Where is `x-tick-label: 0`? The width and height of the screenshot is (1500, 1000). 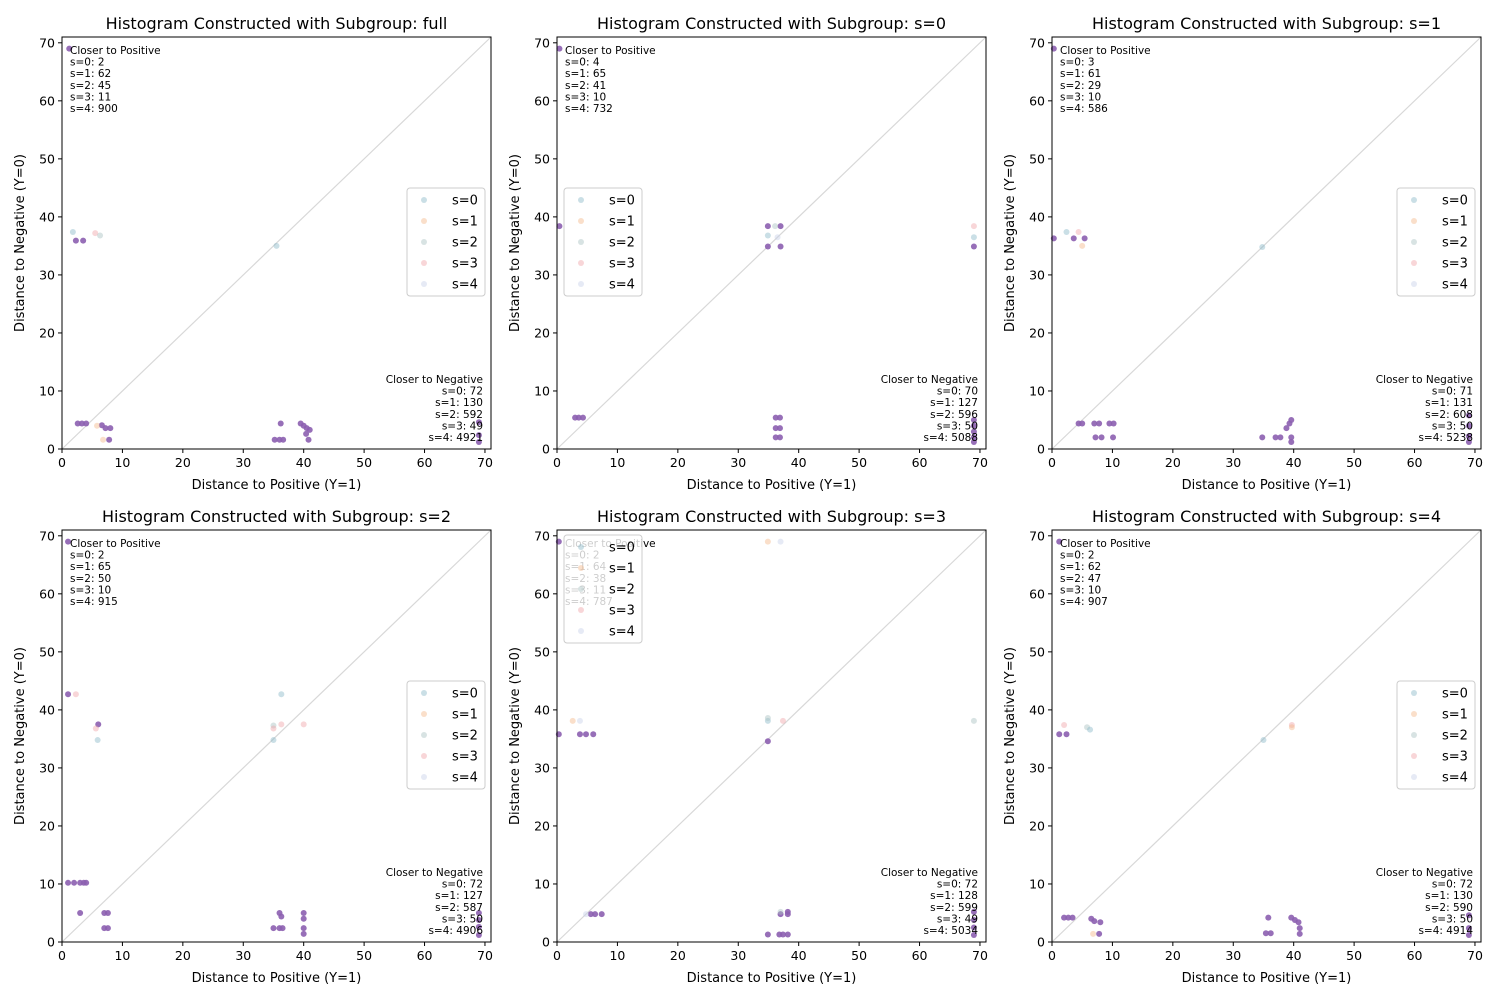
x-tick-label: 0 is located at coordinates (1052, 955).